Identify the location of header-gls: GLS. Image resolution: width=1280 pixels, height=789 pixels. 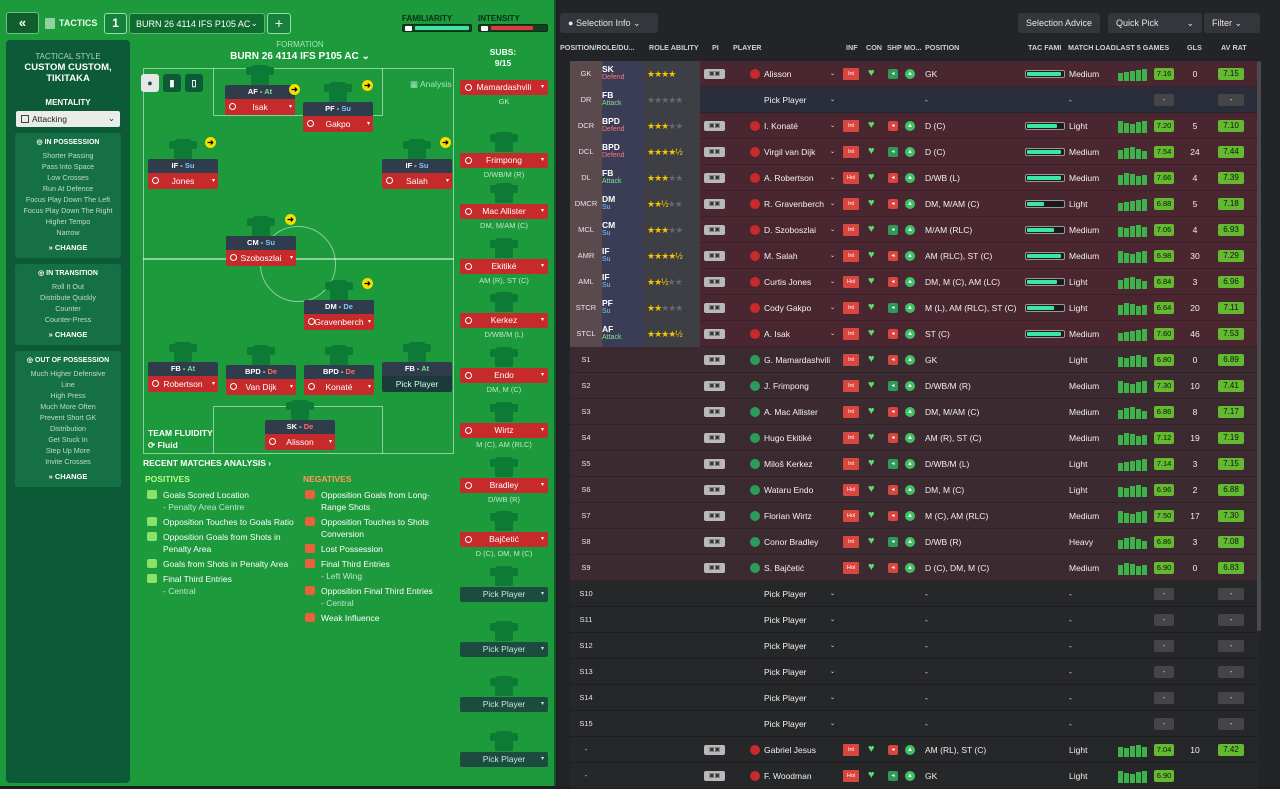
(1194, 47).